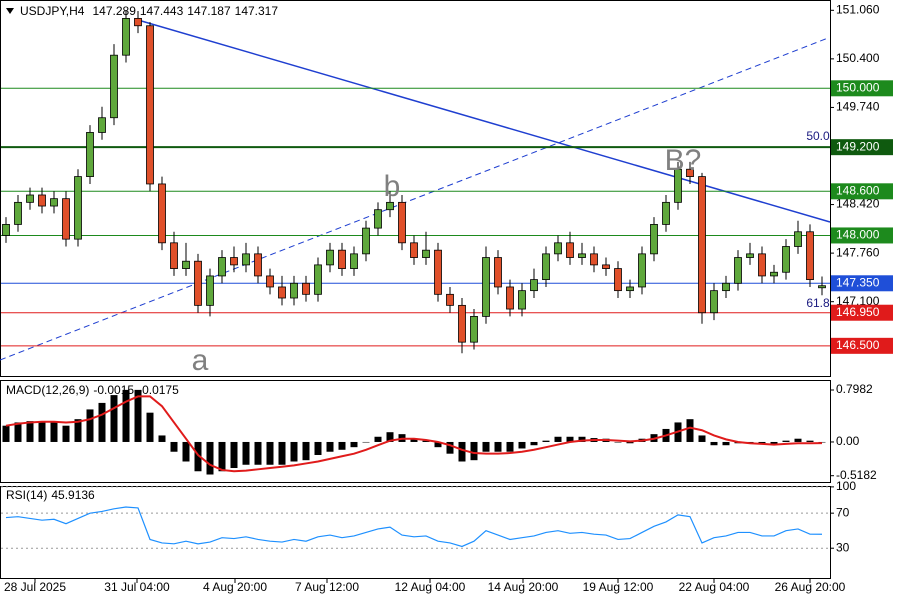 The image size is (900, 600). I want to click on symbol: USDJPY,H4, so click(52, 11).